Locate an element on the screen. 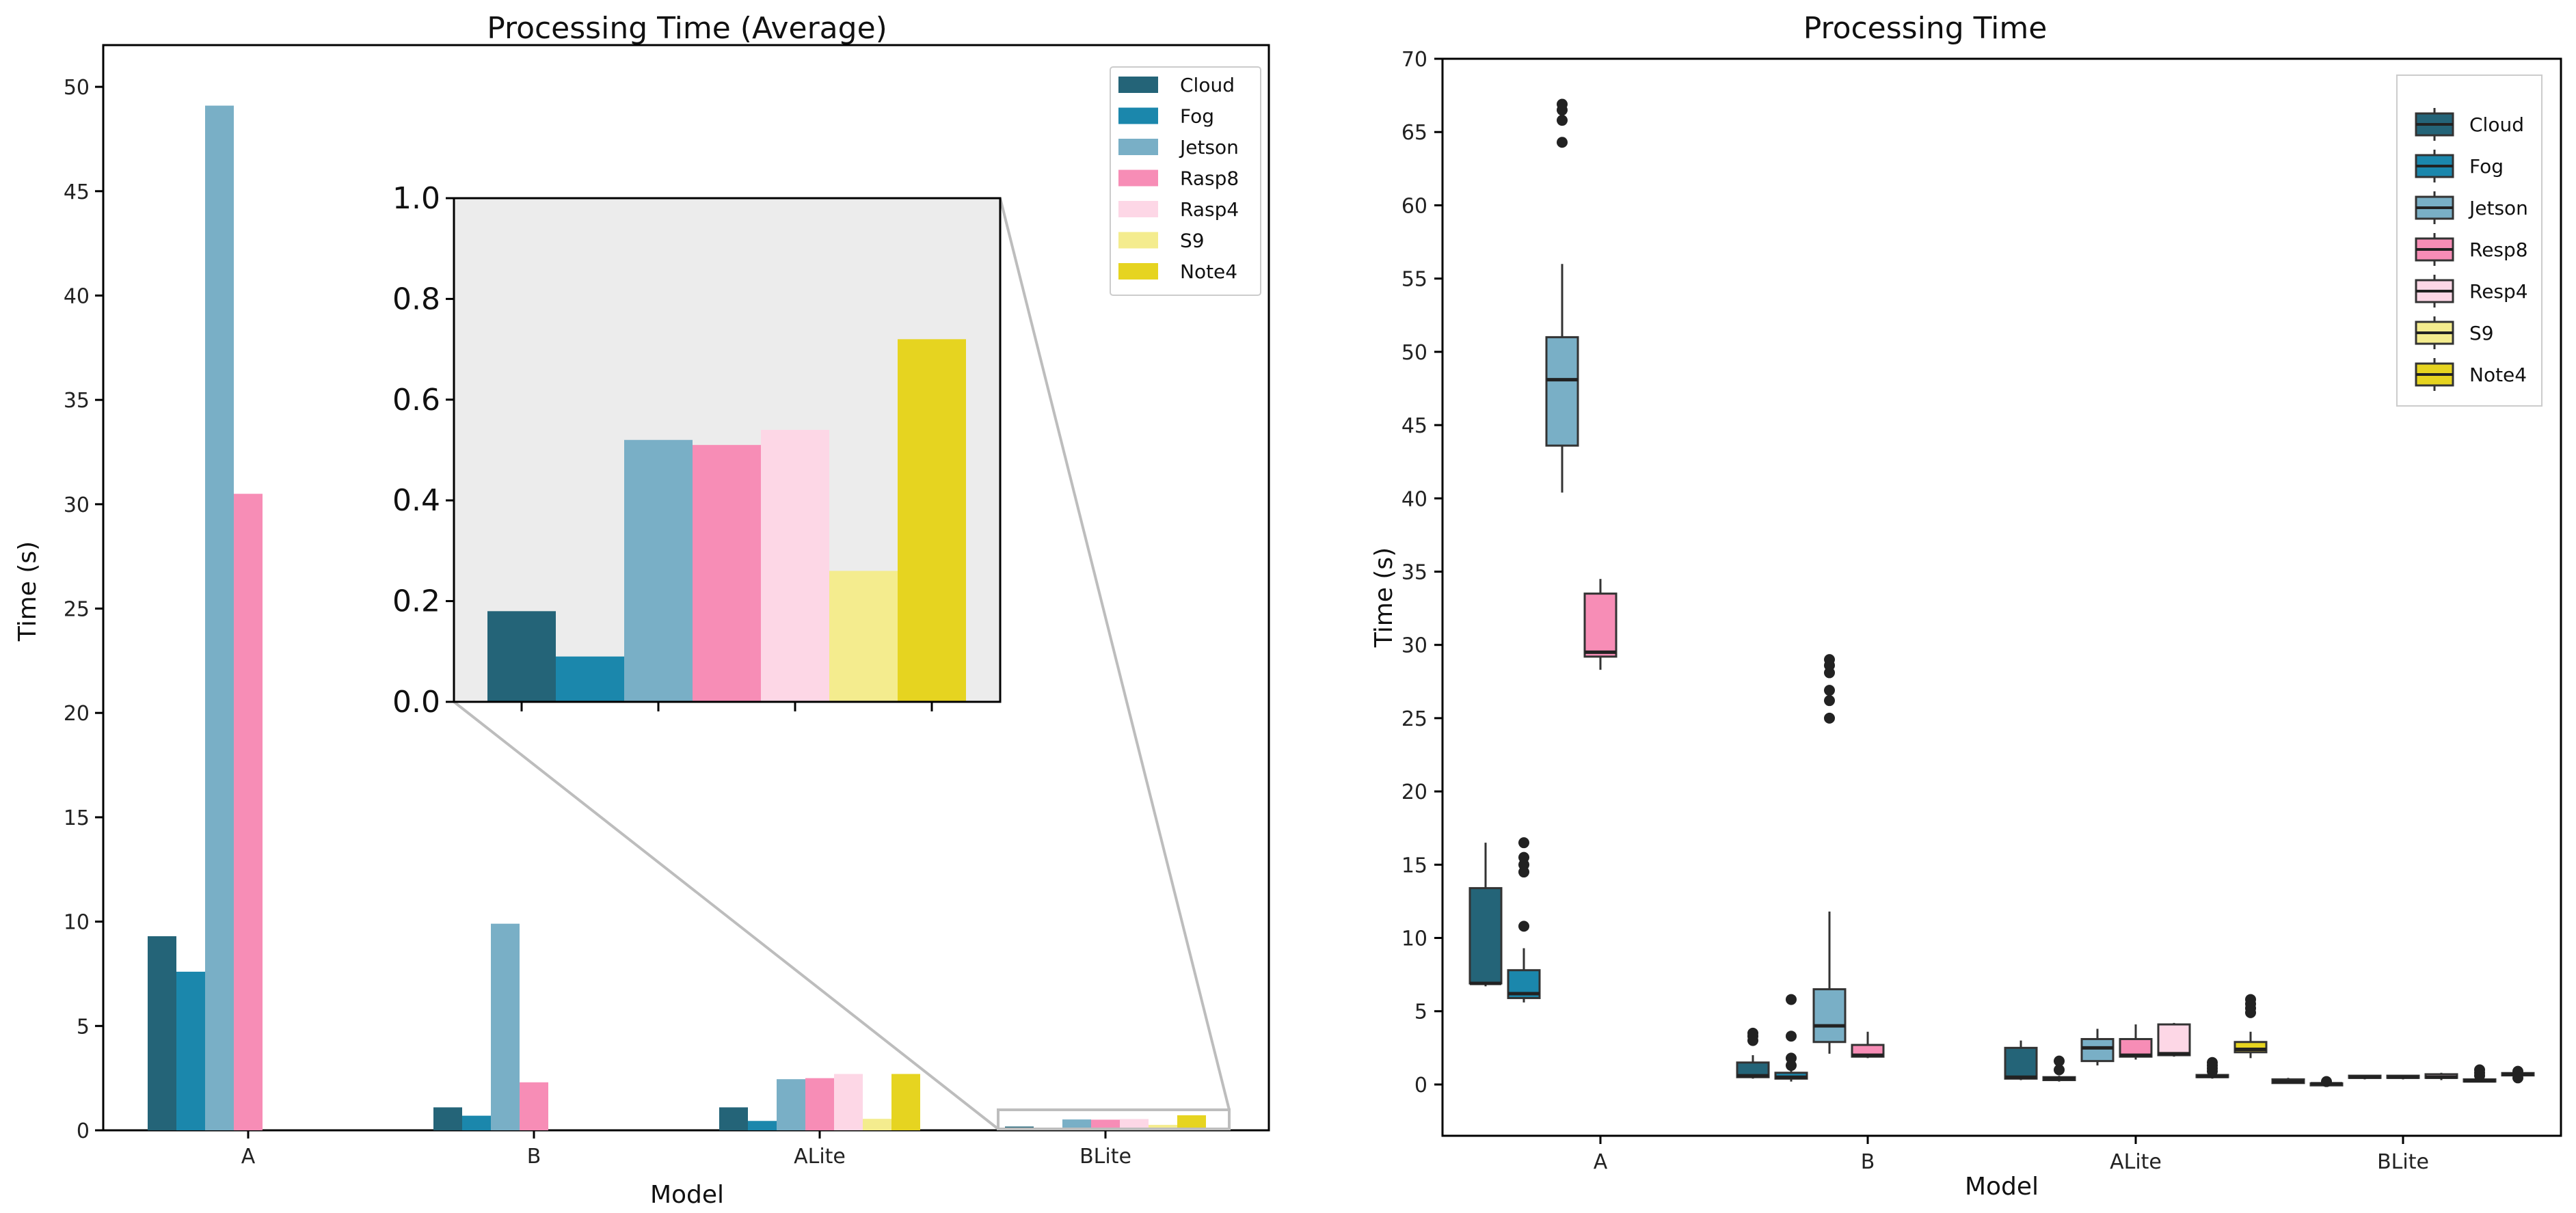 The image size is (2576, 1213). bar-rasp4-blite is located at coordinates (1134, 1125).